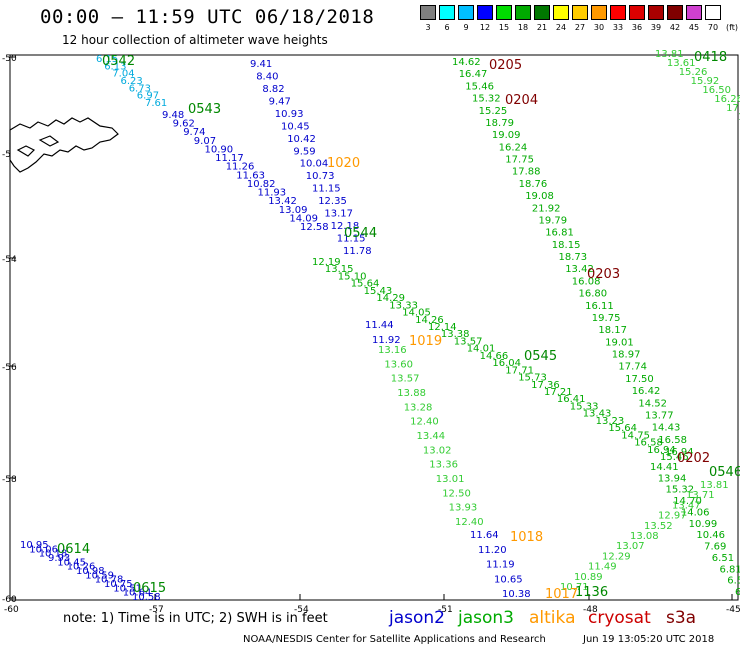 This screenshot has width=740, height=650. What do you see at coordinates (403, 305) in the screenshot?
I see `swh-value: 13.33` at bounding box center [403, 305].